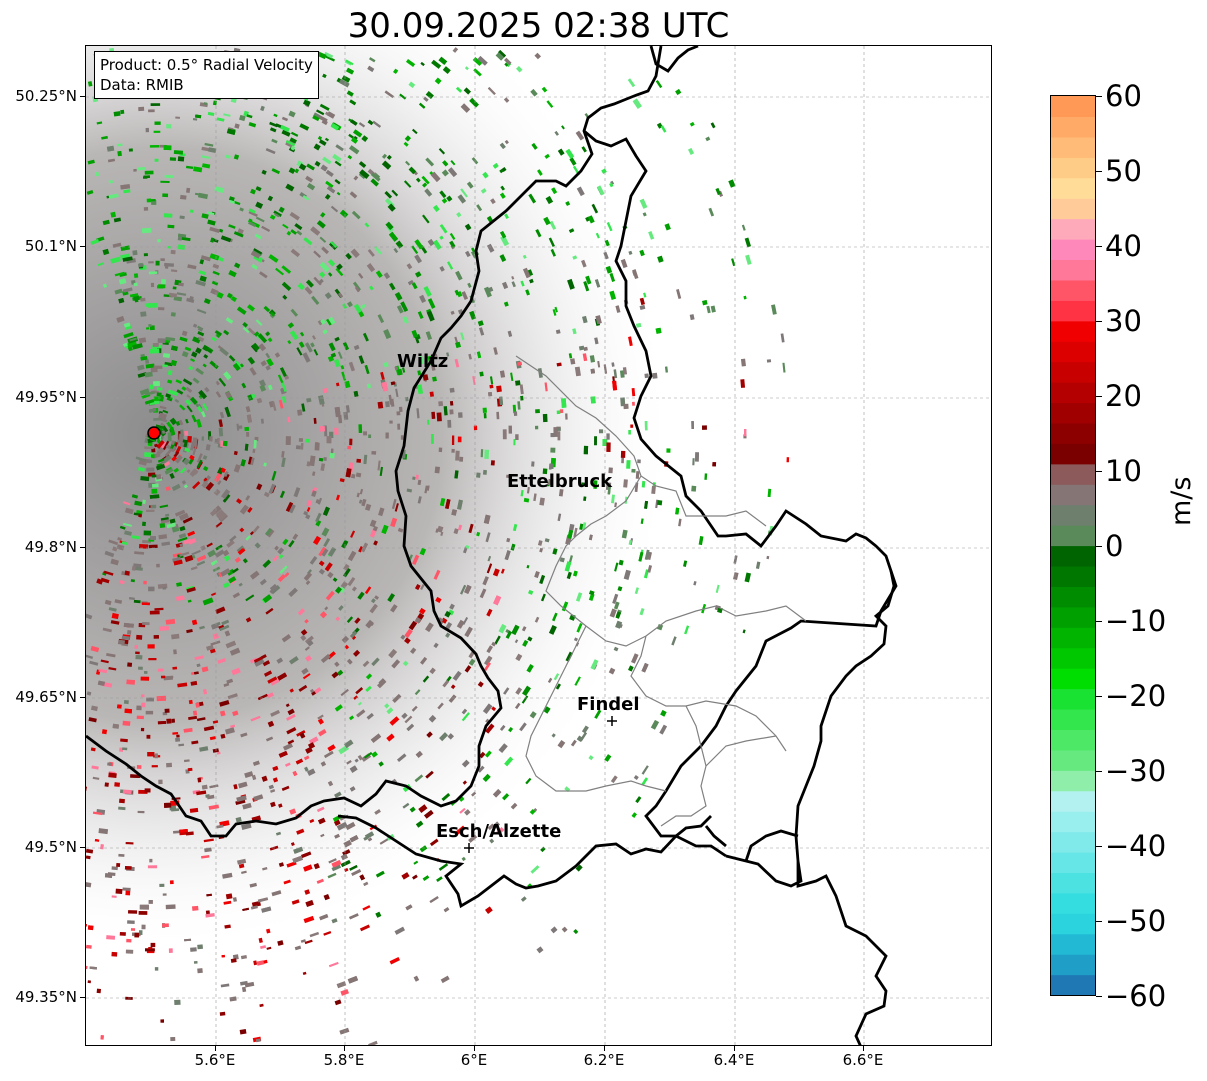 Image resolution: width=1207 pixels, height=1081 pixels. Describe the element at coordinates (154, 433) in the screenshot. I see `radar-site-marker` at that location.